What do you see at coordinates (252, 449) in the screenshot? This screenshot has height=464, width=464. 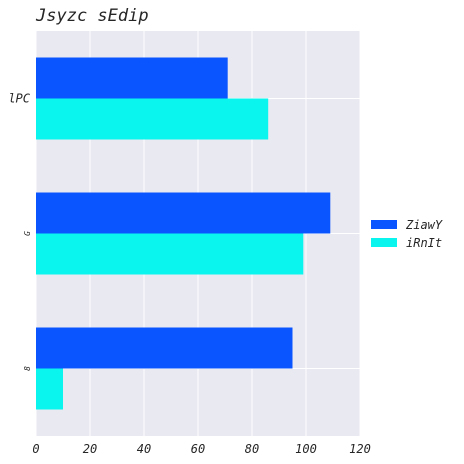 I see `x-tick-label-4: 80` at bounding box center [252, 449].